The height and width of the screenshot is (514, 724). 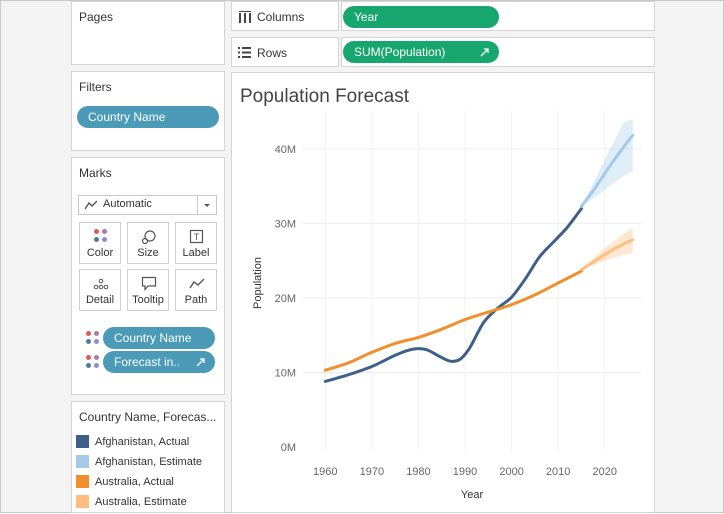 I want to click on mark-type-value: Automatic, so click(x=127, y=204).